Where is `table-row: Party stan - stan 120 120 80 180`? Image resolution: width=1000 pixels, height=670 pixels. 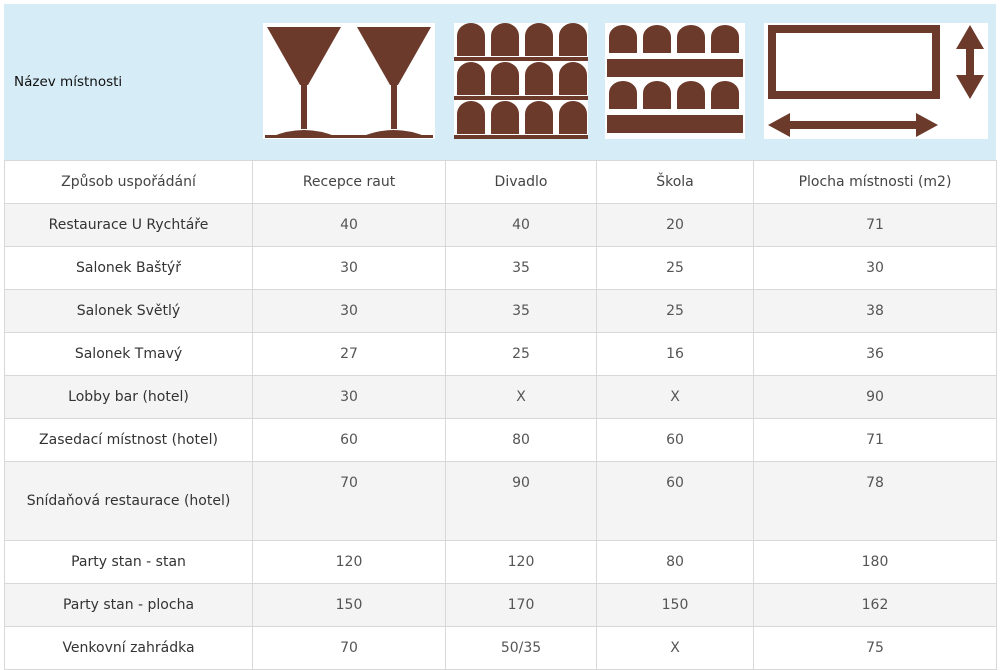
table-row: Party stan - stan 120 120 80 180 is located at coordinates (500, 562).